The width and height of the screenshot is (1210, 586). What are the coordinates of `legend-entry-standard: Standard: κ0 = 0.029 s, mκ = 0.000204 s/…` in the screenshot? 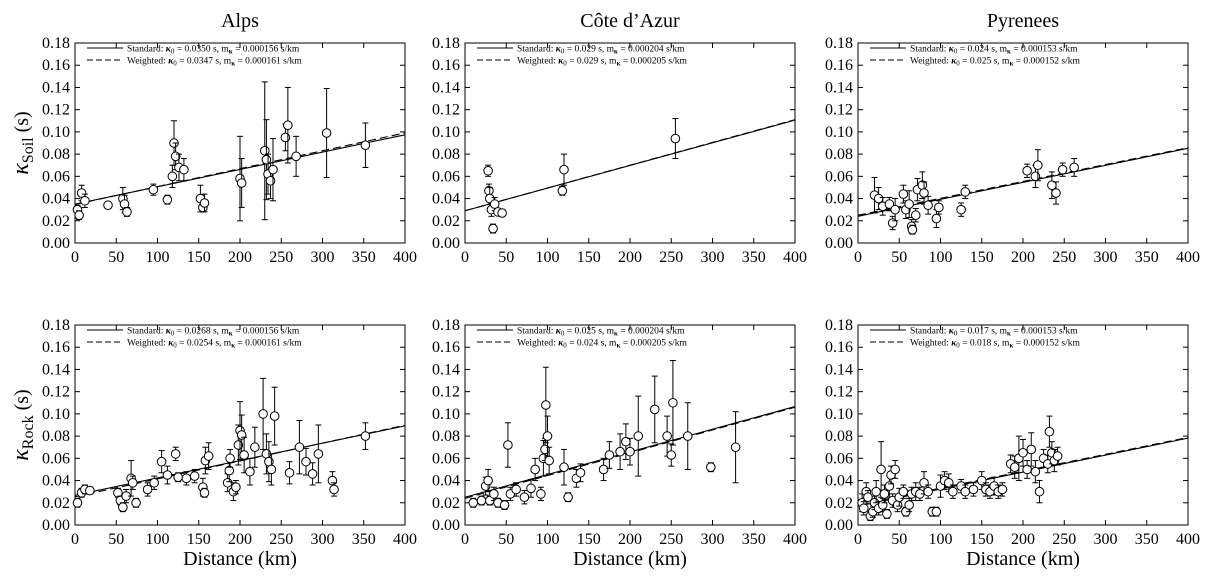 It's located at (601, 50).